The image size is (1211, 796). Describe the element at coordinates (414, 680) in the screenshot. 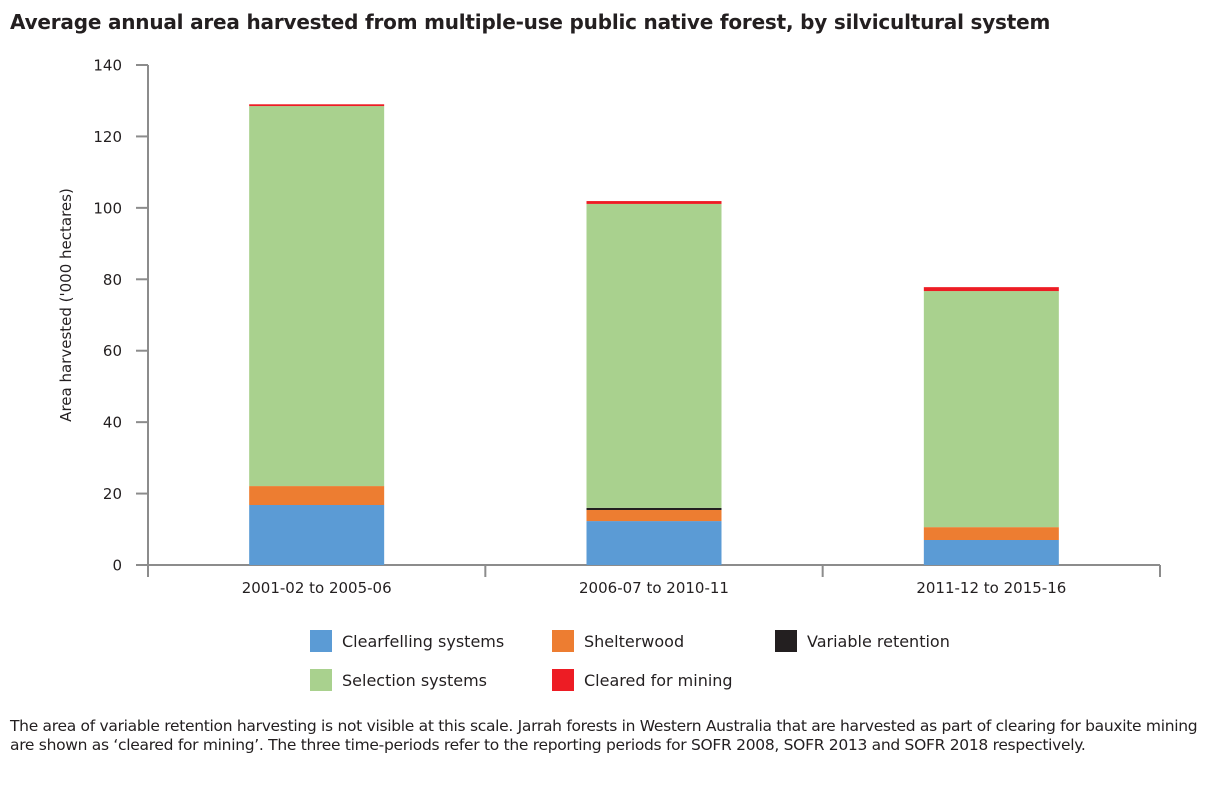

I see `legend-label: Selection systems` at that location.